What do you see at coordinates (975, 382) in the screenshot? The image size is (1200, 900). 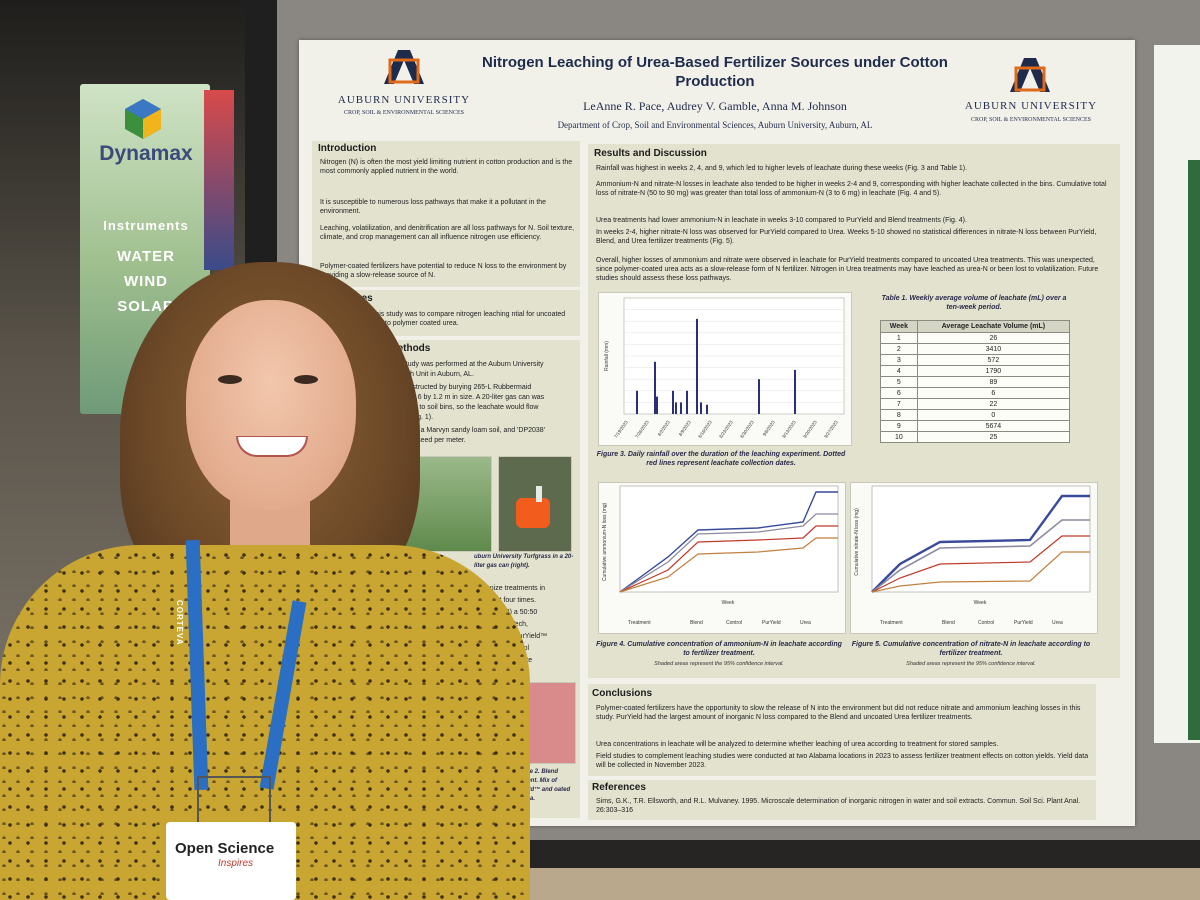 I see `table-row: 5 89` at bounding box center [975, 382].